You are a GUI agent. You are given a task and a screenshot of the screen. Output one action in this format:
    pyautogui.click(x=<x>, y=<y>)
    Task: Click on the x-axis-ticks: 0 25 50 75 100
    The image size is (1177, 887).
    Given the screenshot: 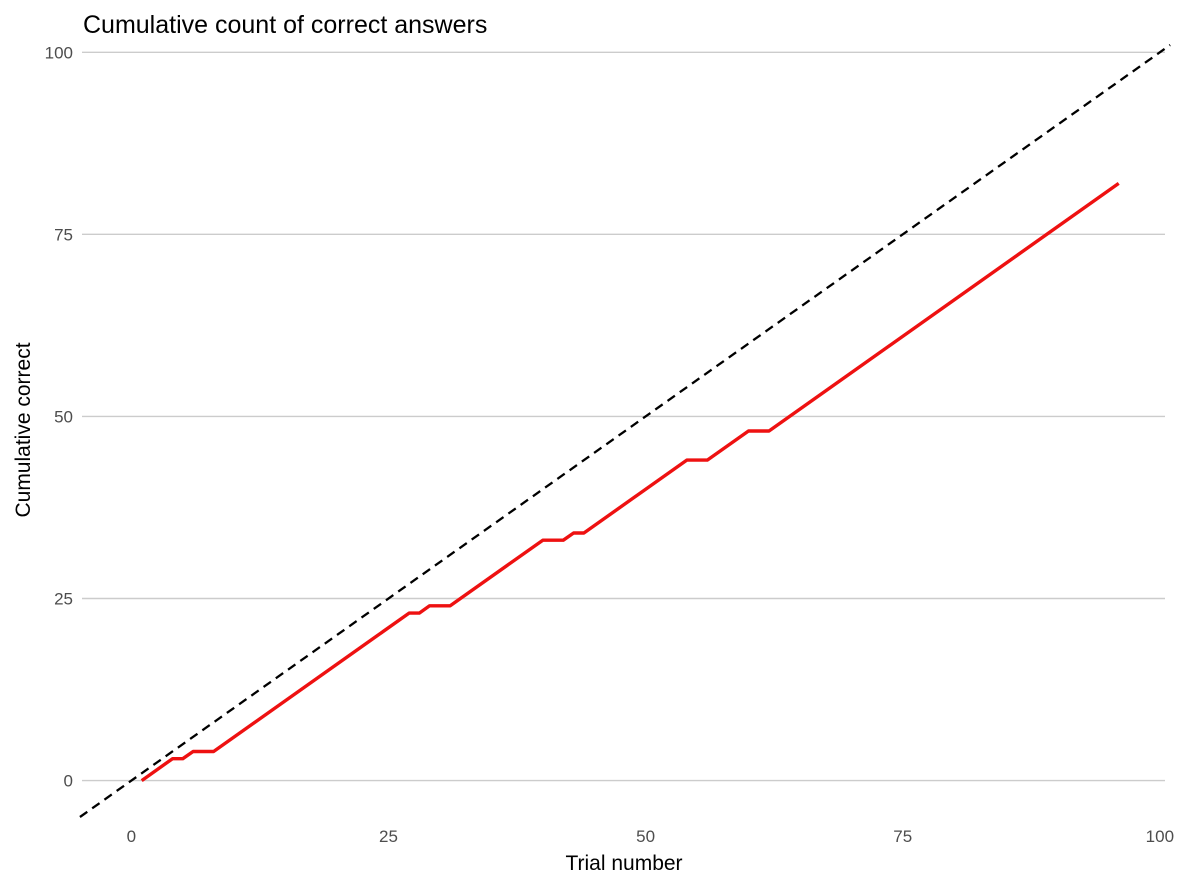 What is the action you would take?
    pyautogui.click(x=650, y=836)
    